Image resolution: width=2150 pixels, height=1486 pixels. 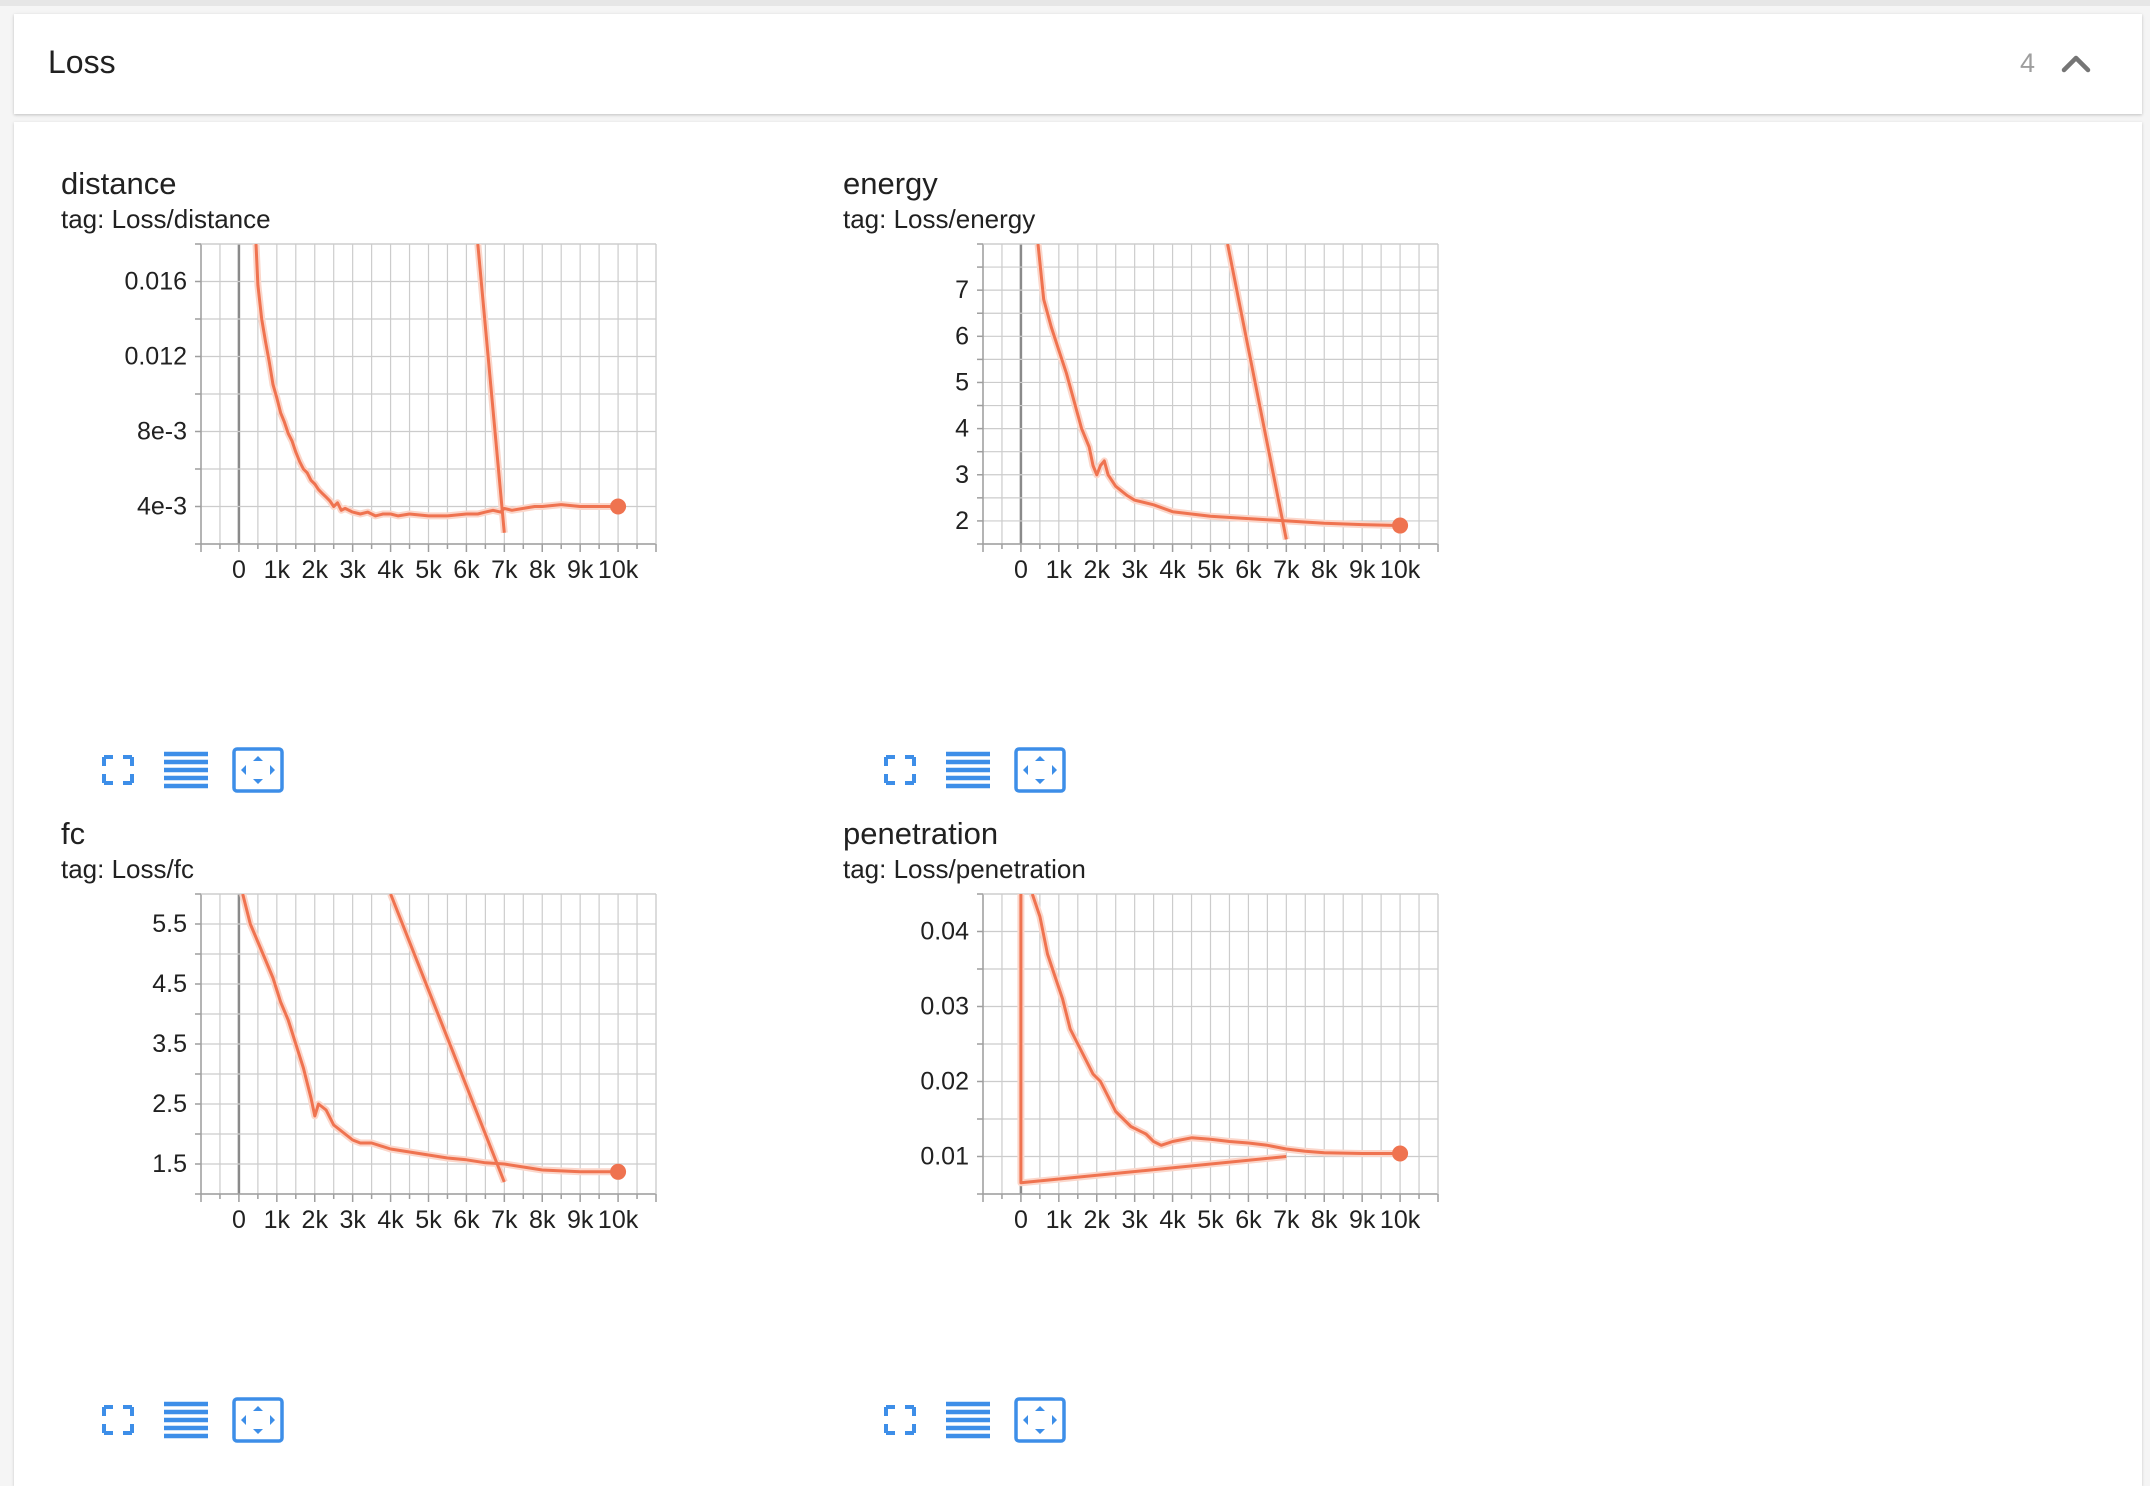 What do you see at coordinates (962, 336) in the screenshot?
I see `y-tick-label: 6` at bounding box center [962, 336].